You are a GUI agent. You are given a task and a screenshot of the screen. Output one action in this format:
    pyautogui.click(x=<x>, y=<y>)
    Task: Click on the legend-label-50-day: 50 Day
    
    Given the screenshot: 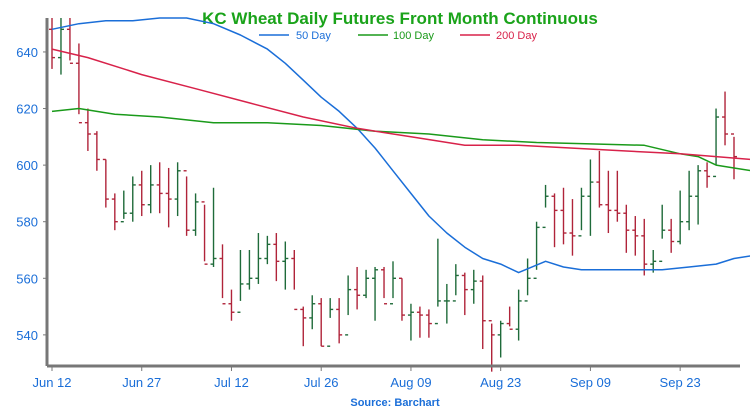 What is the action you would take?
    pyautogui.click(x=313, y=36)
    